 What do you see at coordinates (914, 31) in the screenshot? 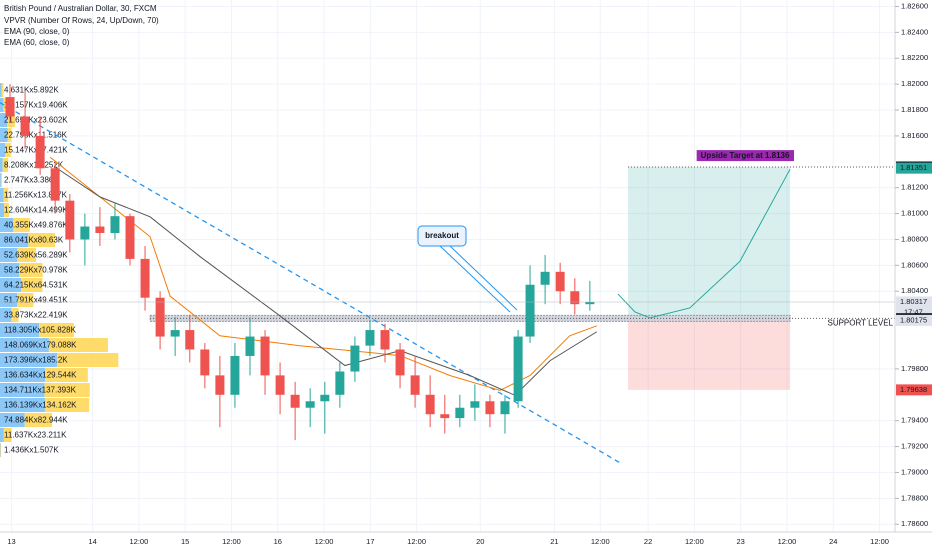
I see `y-tick-label: 1.82400` at bounding box center [914, 31].